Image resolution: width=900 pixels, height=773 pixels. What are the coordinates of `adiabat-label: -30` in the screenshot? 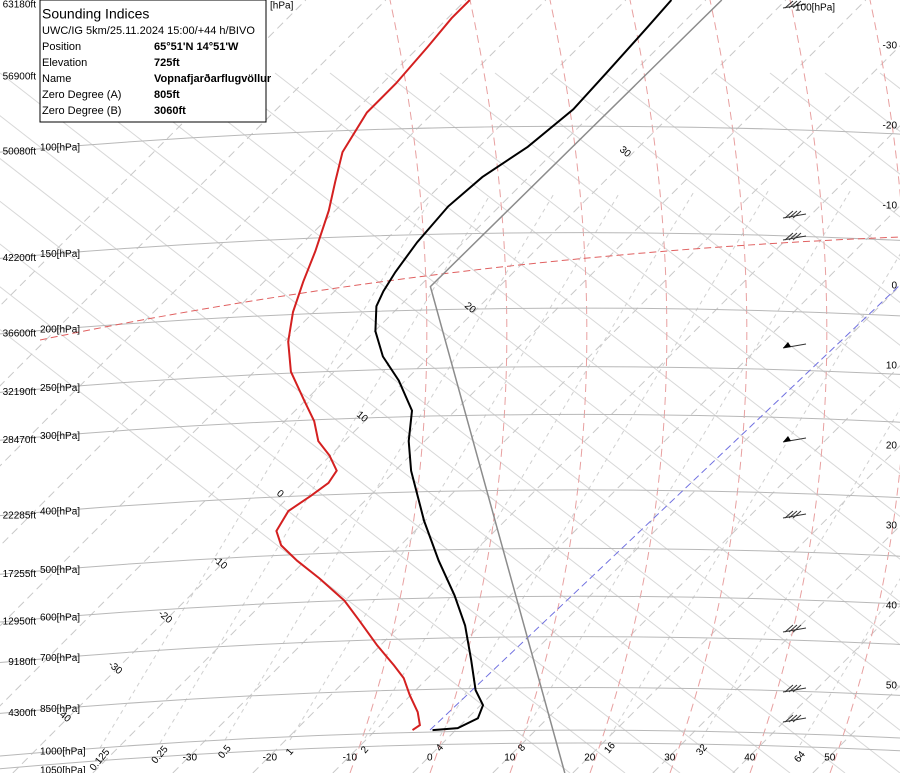 It's located at (115, 668).